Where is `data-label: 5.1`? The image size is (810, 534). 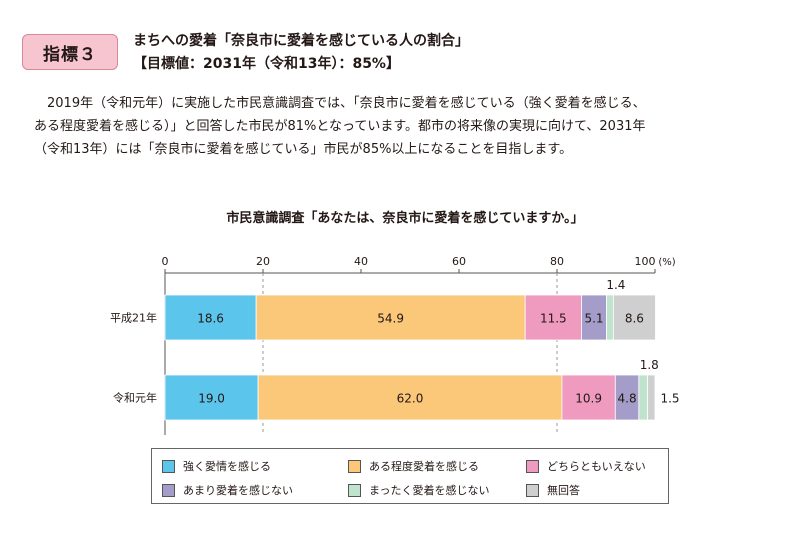 data-label: 5.1 is located at coordinates (593, 319).